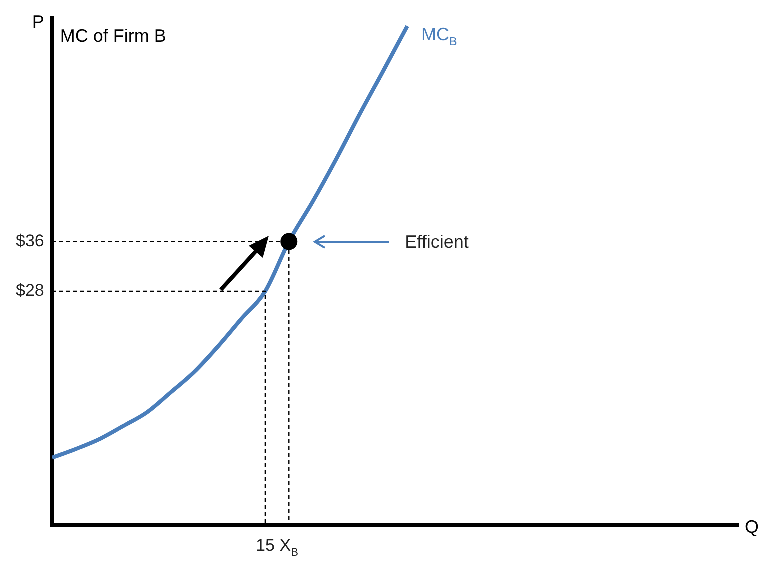 The image size is (767, 561). Describe the element at coordinates (437, 242) in the screenshot. I see `annotation: Efficient` at that location.